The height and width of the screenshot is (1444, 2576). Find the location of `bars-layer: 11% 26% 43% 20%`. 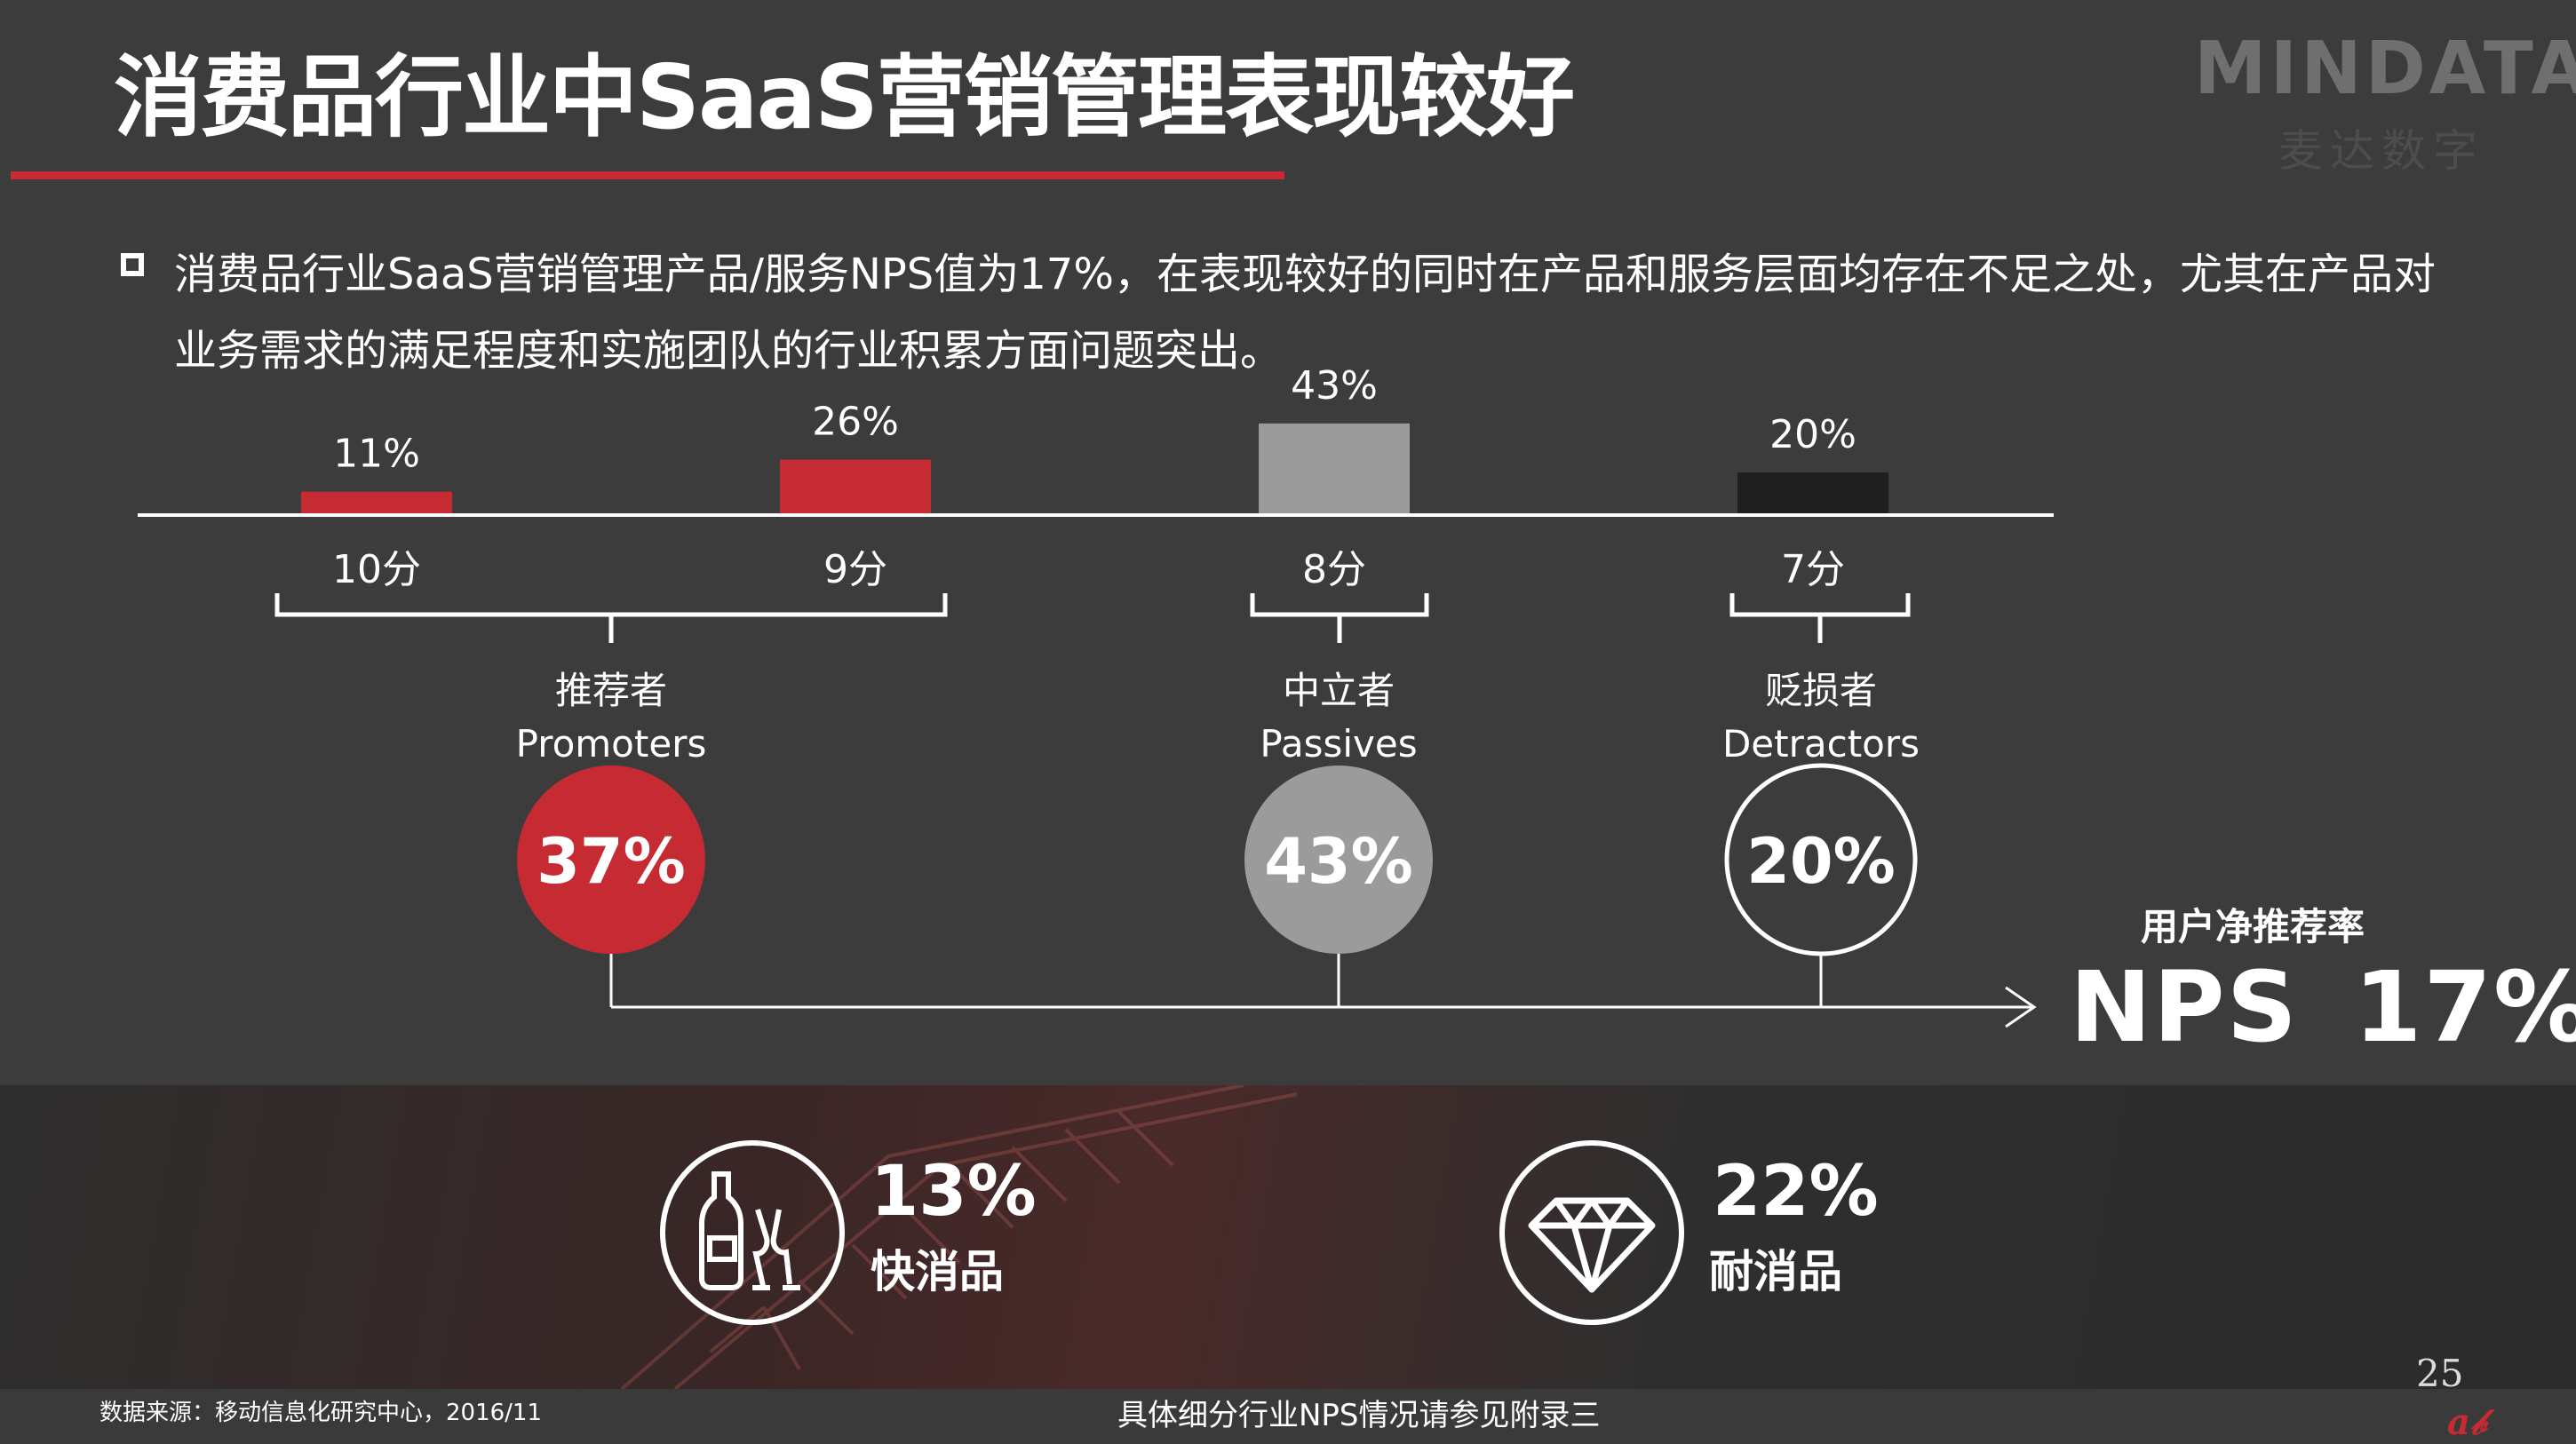

bars-layer: 11% 26% 43% 20% is located at coordinates (1094, 439).